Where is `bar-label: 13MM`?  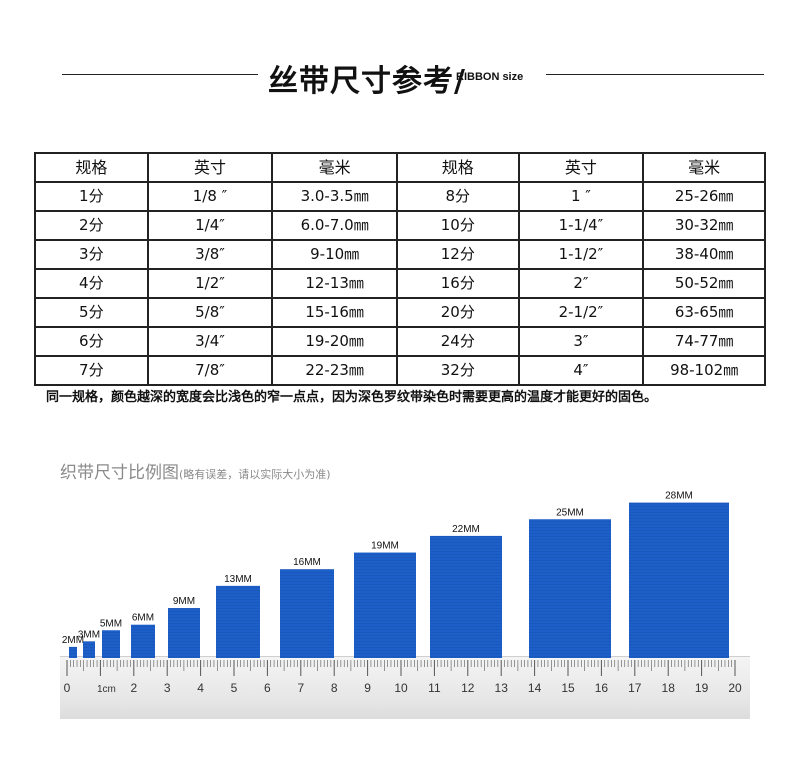 bar-label: 13MM is located at coordinates (238, 579).